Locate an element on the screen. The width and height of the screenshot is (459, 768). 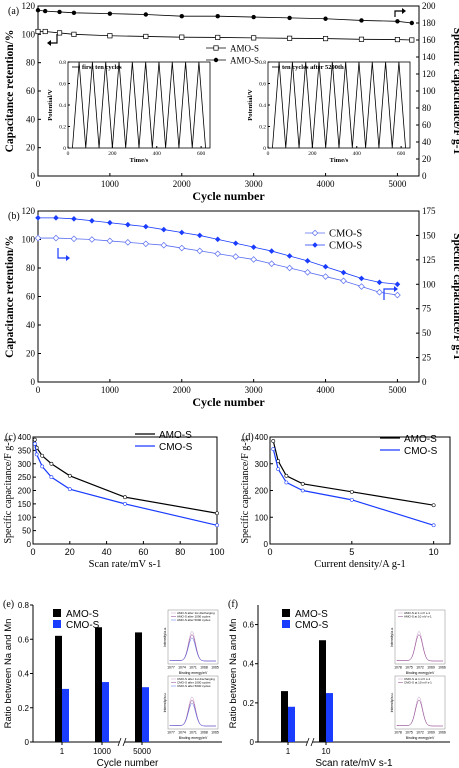
arrow-shaft is located at coordinates (388, 294).